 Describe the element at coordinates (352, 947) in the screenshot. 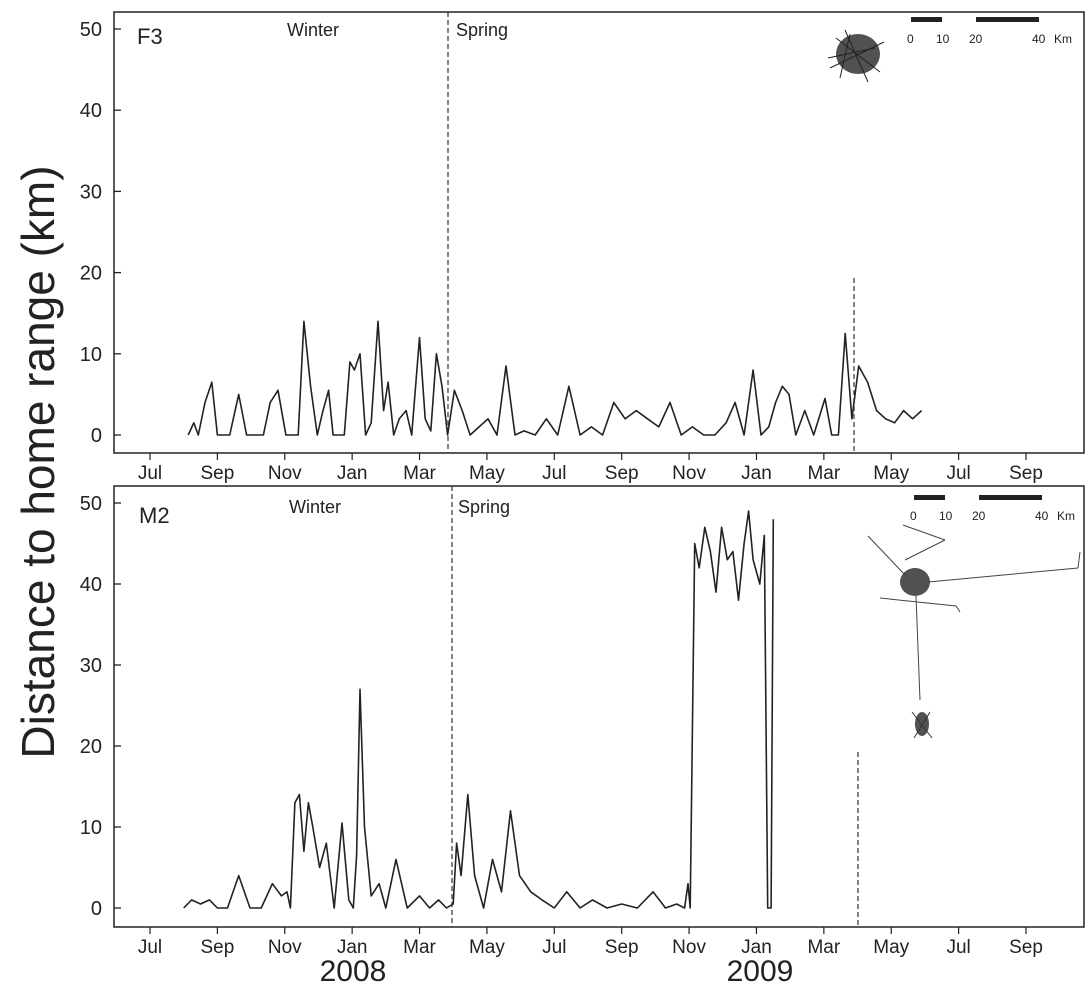

I see `x-tick-label-m2-3: Jan` at that location.